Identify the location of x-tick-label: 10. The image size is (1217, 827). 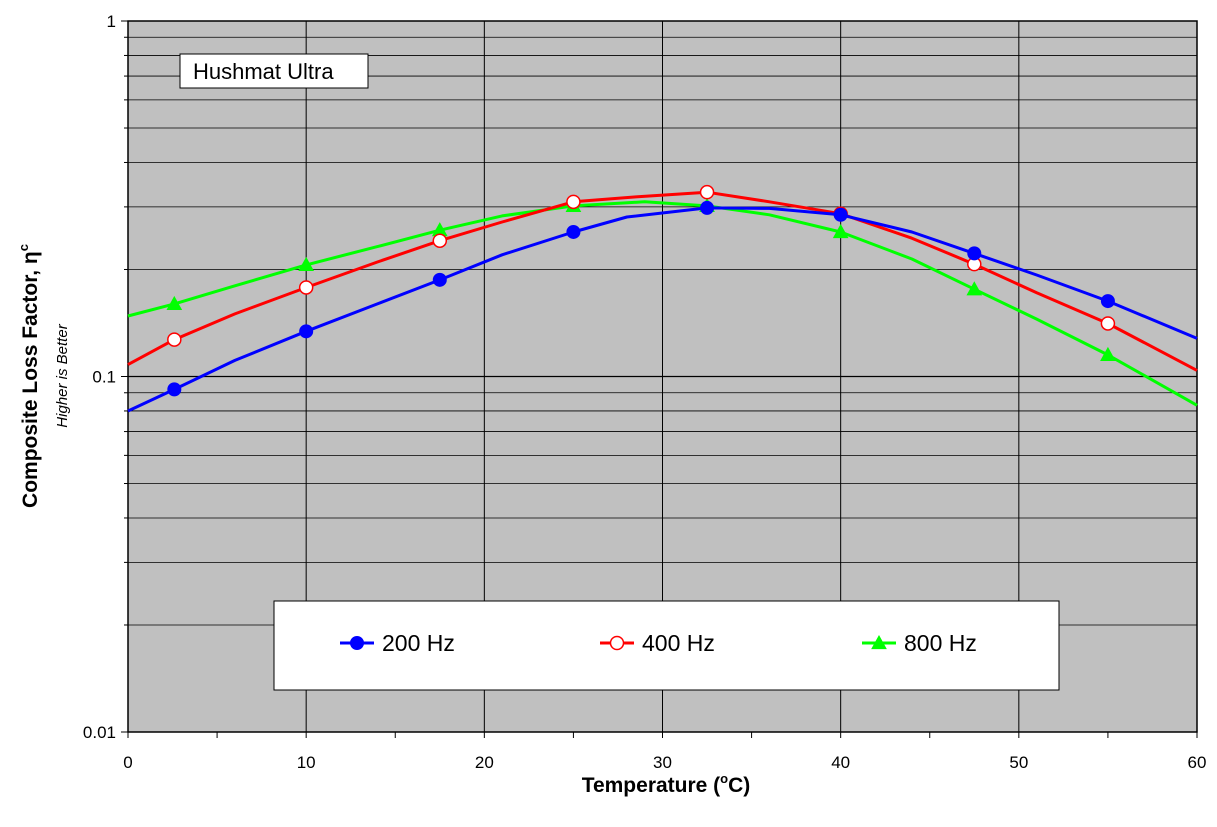
(306, 762).